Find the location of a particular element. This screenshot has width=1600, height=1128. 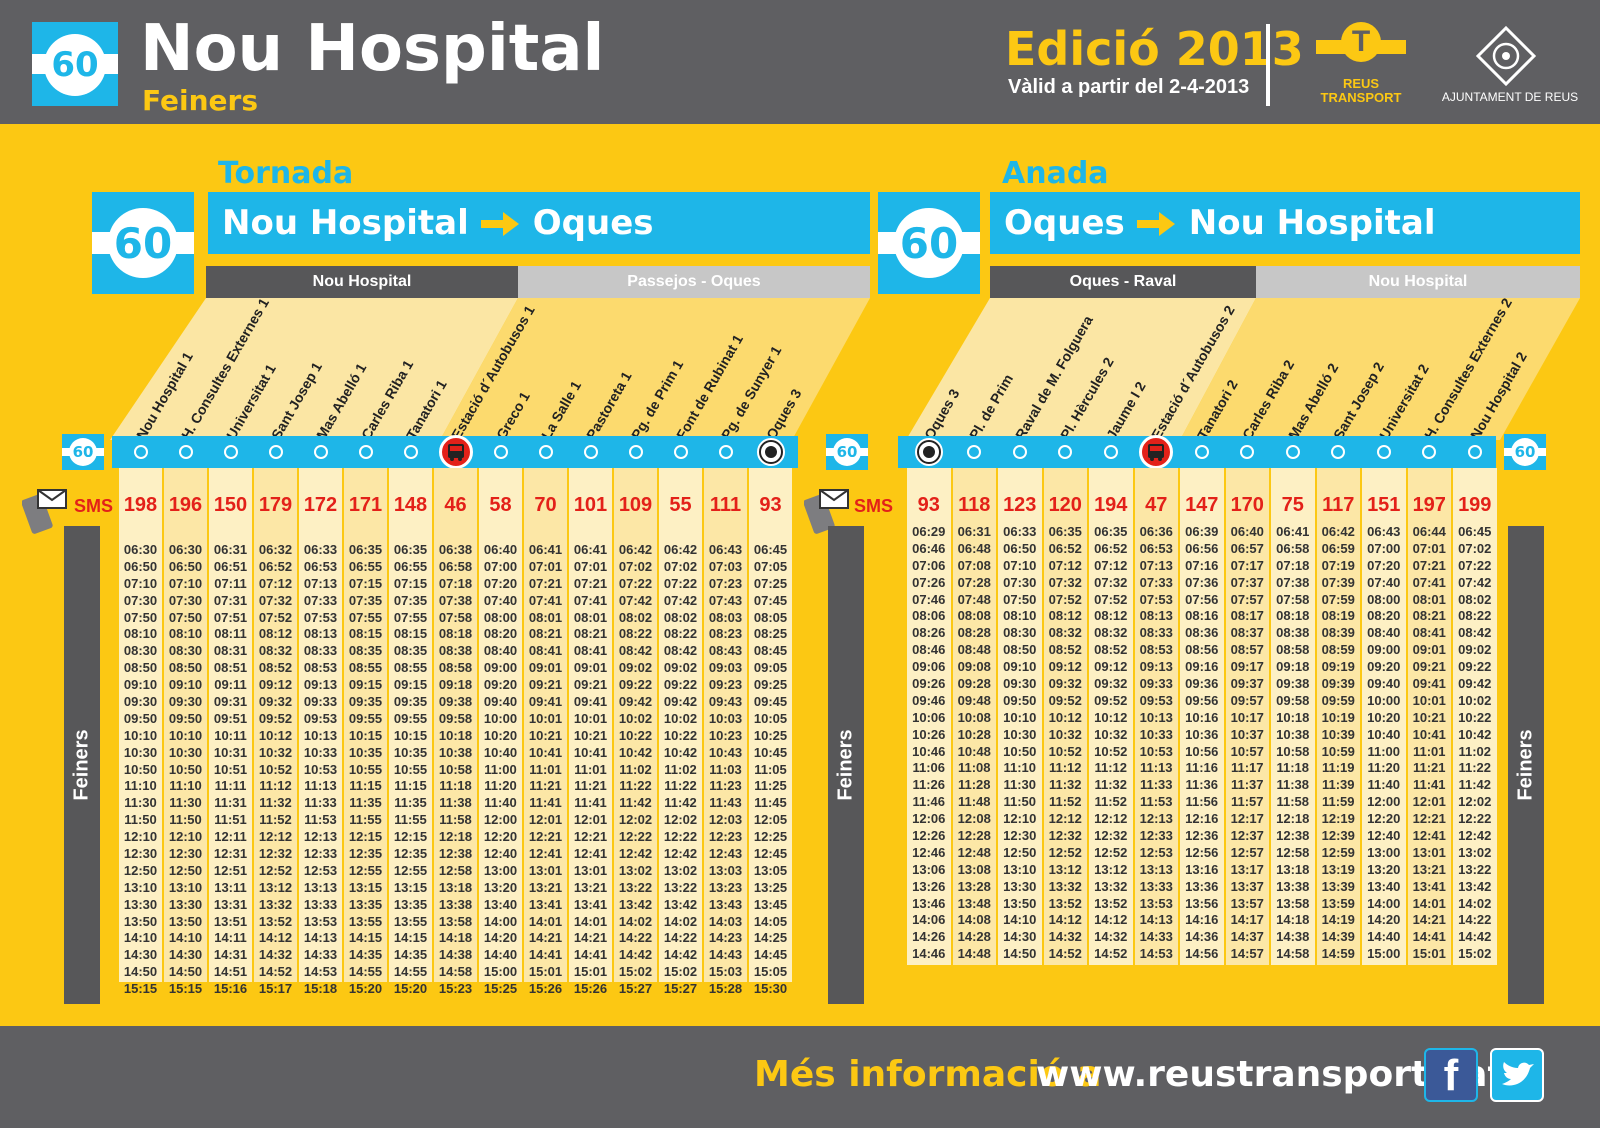

departure-time: 14:10 is located at coordinates (140, 938).